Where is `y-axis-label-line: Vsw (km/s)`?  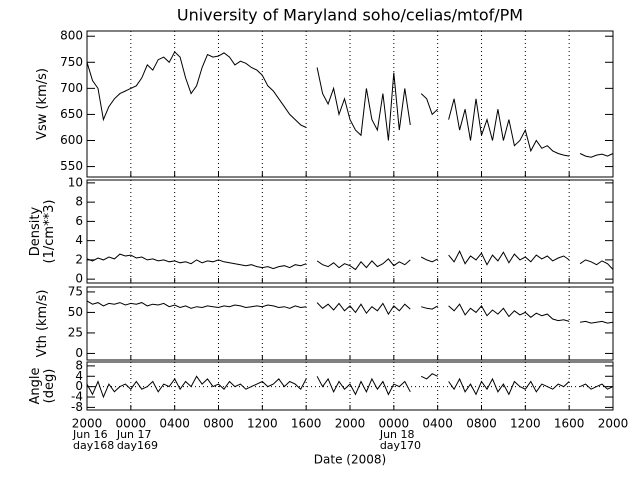 y-axis-label-line: Vsw (km/s) is located at coordinates (42, 104).